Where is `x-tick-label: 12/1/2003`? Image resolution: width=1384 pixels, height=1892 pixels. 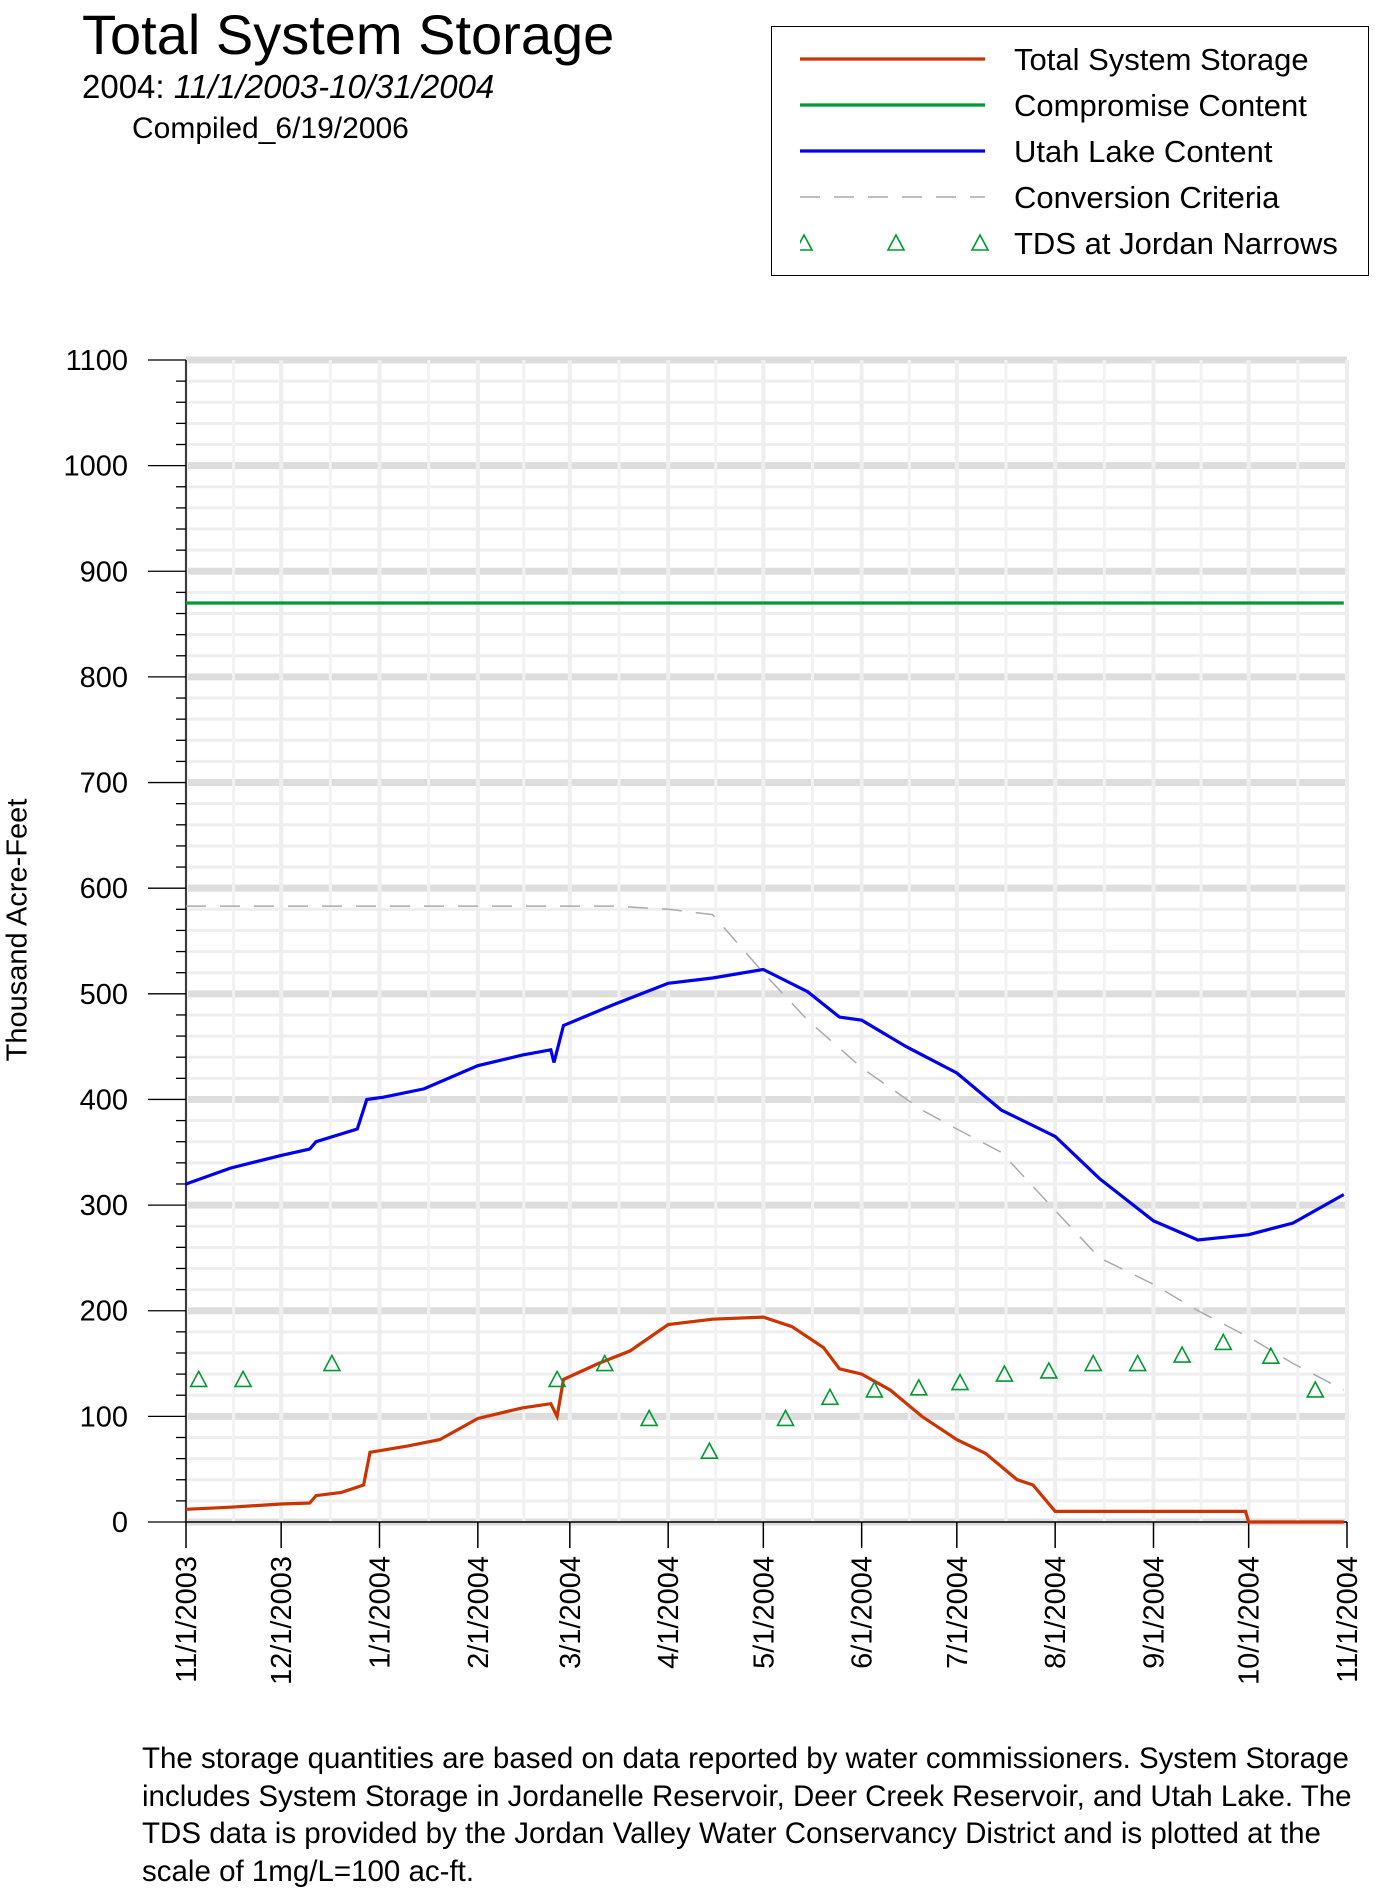
x-tick-label: 12/1/2003 is located at coordinates (282, 1620).